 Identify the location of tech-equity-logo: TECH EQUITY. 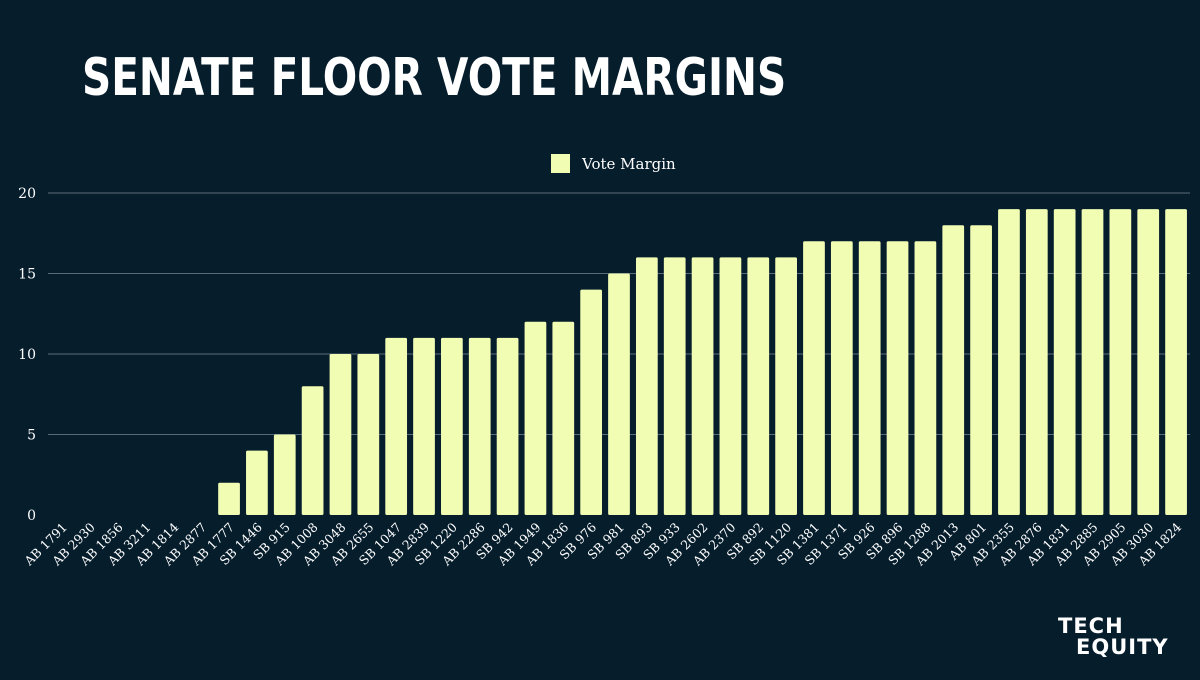
(1118, 638).